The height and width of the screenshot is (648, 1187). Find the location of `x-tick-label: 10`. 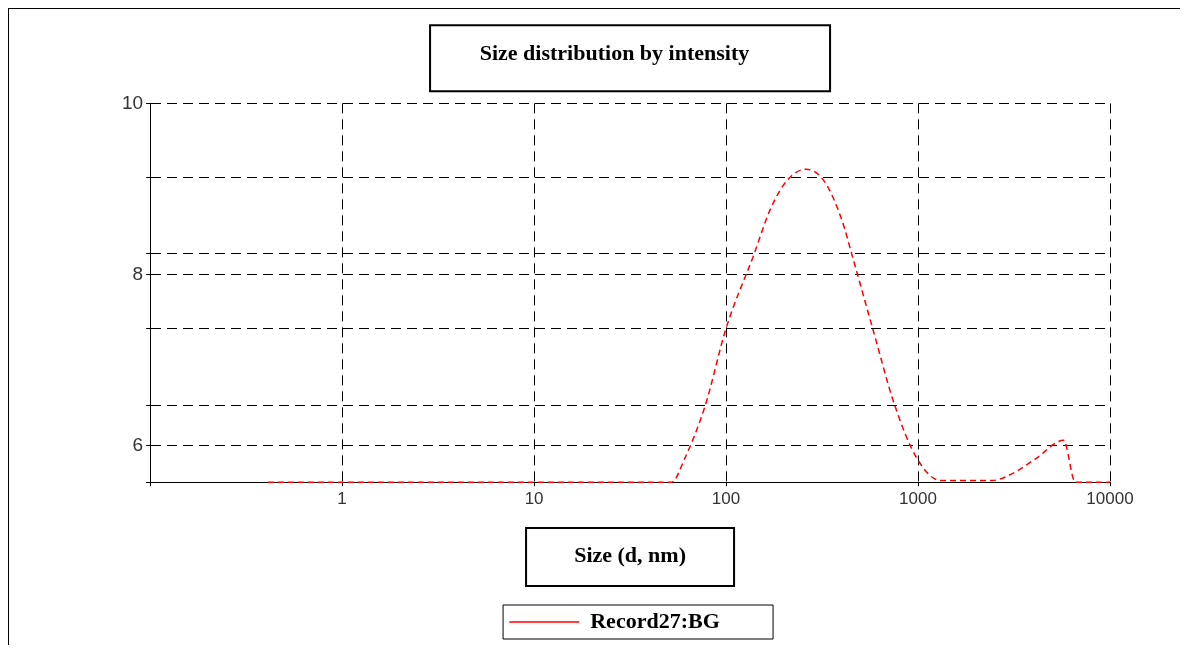

x-tick-label: 10 is located at coordinates (534, 499).